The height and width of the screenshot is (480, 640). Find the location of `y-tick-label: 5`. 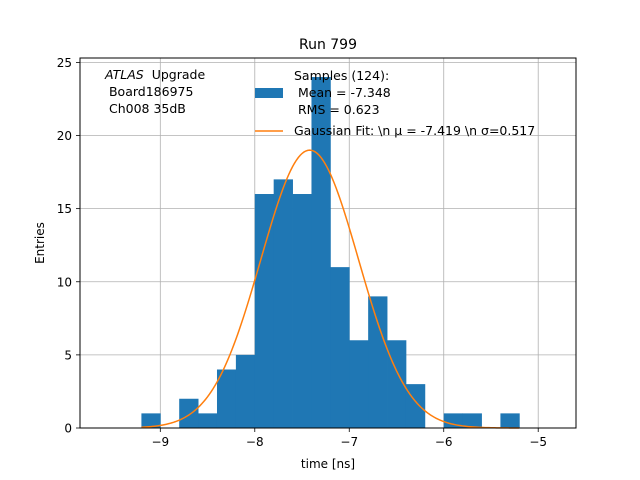

y-tick-label: 5 is located at coordinates (68, 355).